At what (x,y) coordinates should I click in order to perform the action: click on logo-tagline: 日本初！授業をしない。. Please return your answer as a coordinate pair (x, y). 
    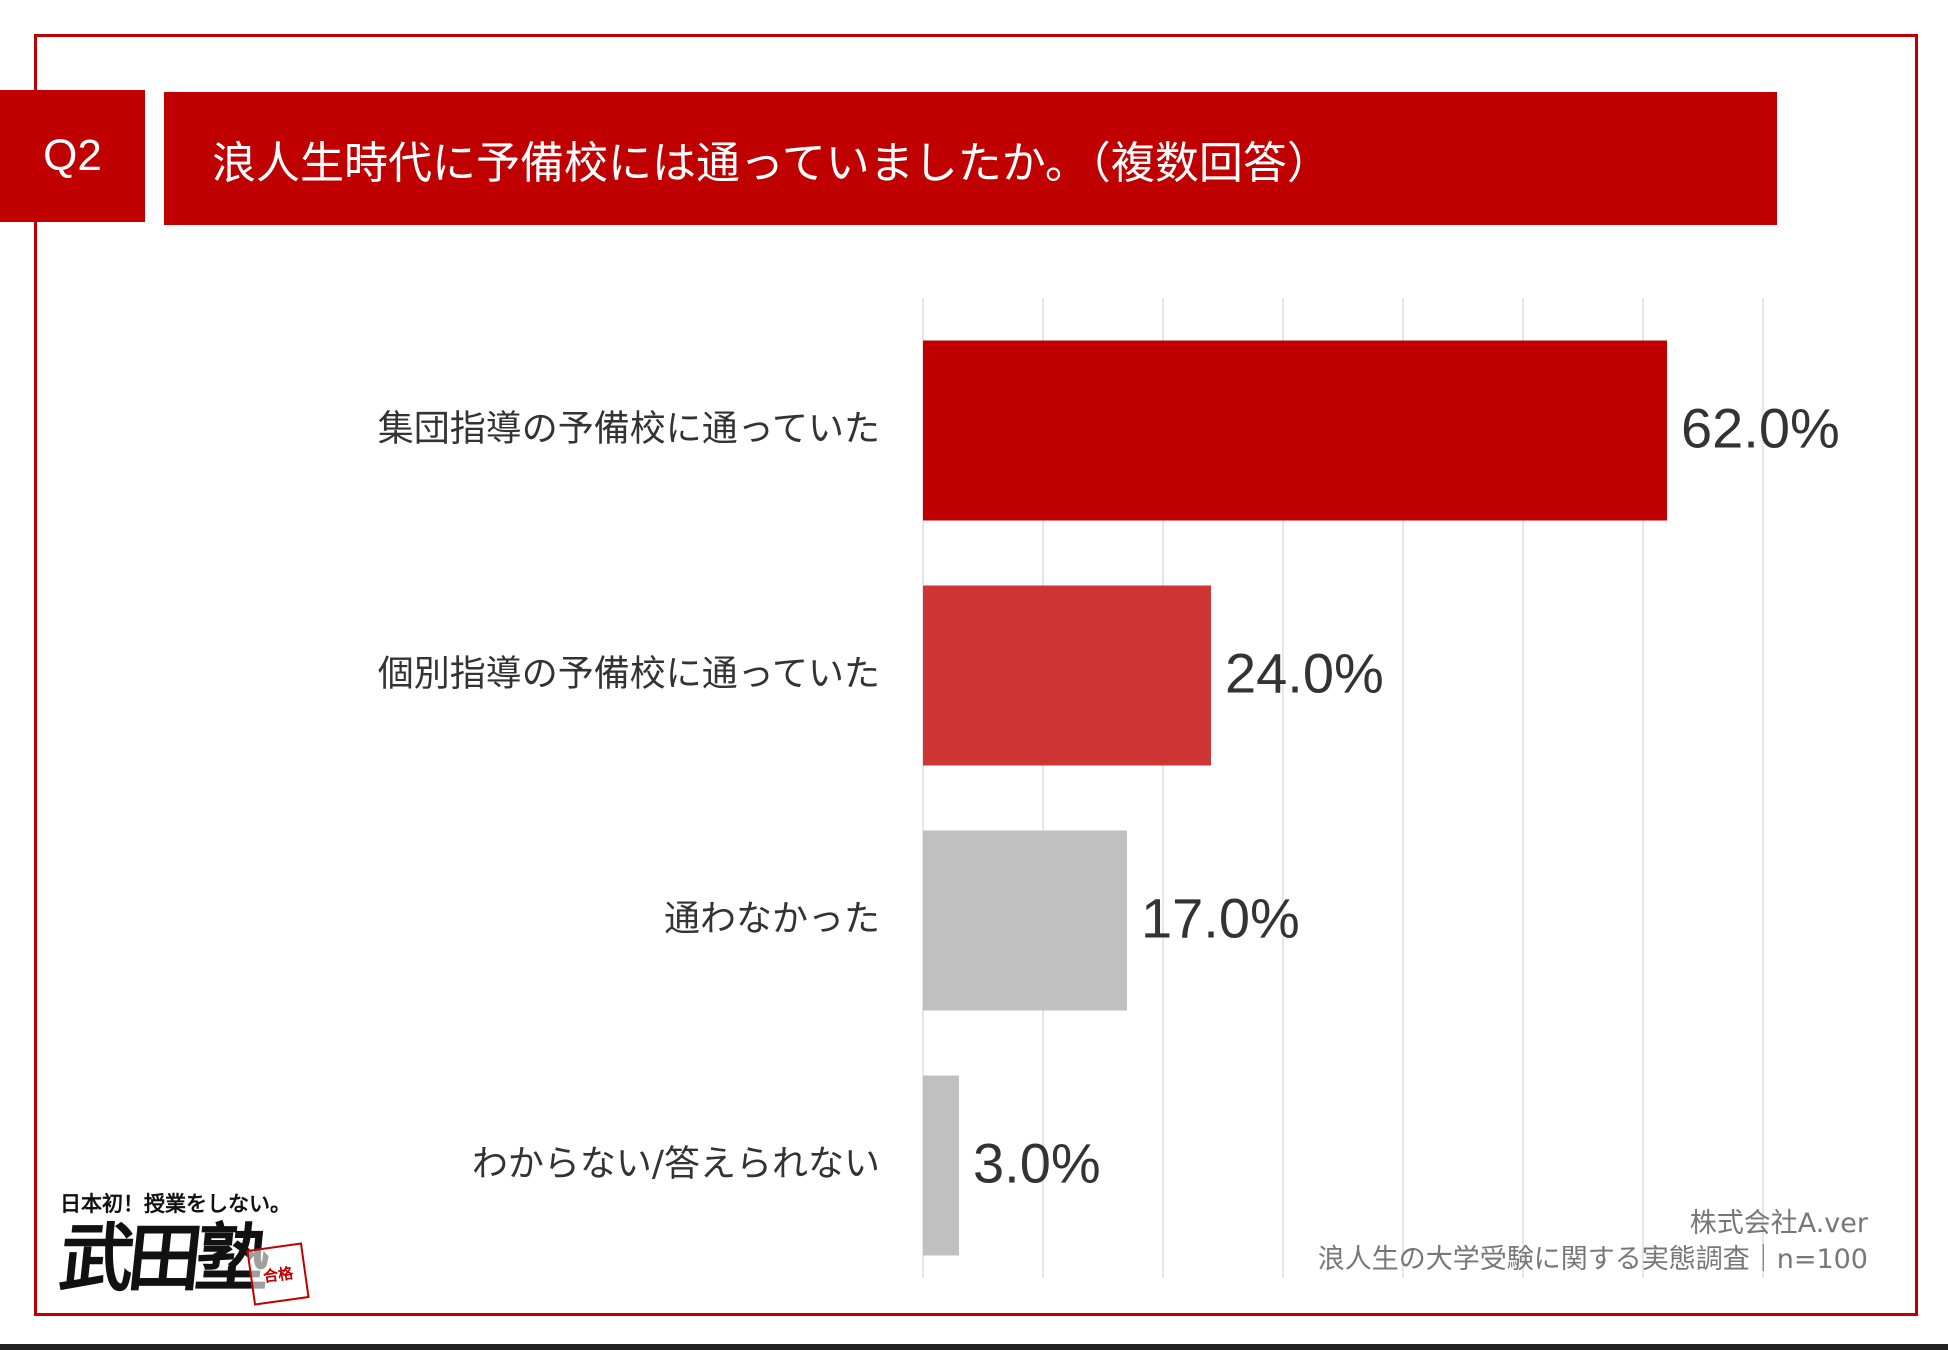
    Looking at the image, I should click on (175, 1203).